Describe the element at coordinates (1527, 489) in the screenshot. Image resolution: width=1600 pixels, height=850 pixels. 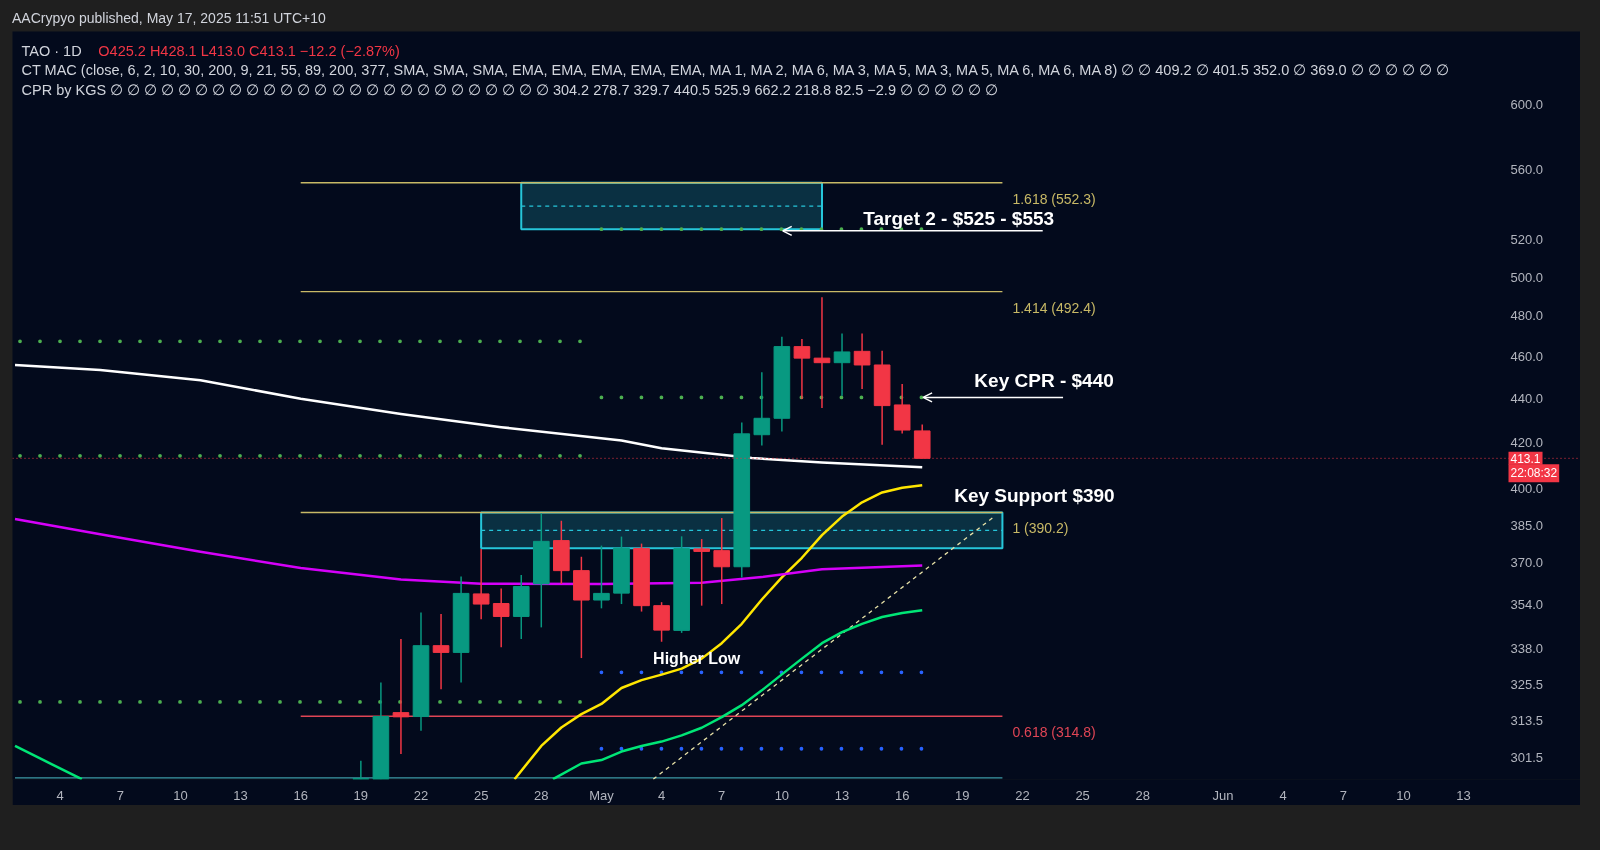
I see `y-tick-label: 400.0` at that location.